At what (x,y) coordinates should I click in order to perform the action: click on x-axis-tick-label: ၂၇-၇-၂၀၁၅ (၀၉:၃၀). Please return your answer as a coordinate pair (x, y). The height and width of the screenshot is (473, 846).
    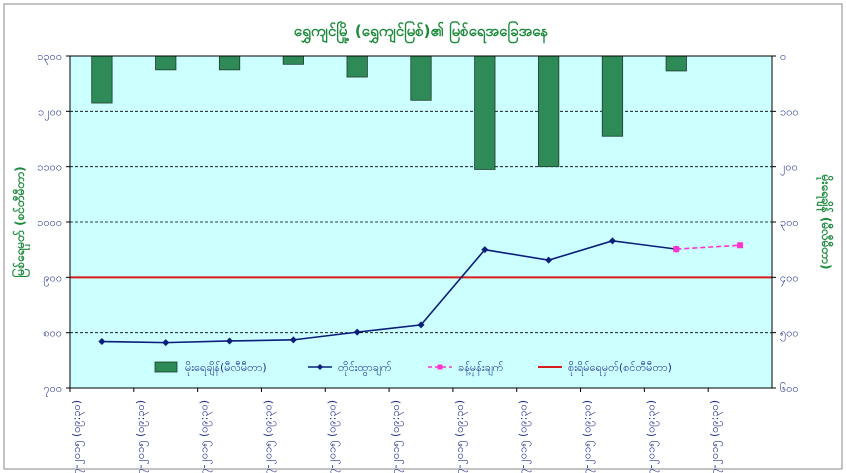
    Looking at the image, I should click on (588, 436).